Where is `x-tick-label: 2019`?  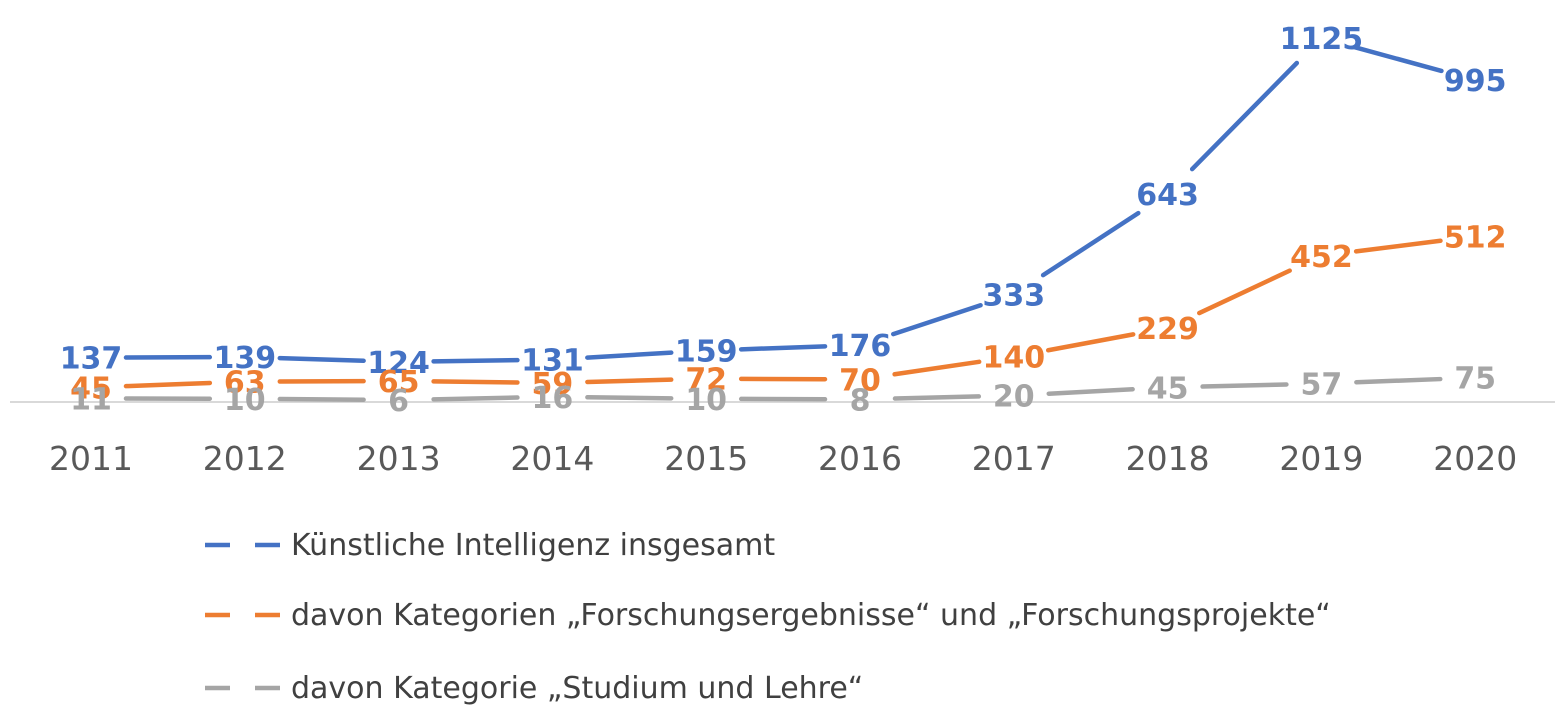 x-tick-label: 2019 is located at coordinates (1321, 458).